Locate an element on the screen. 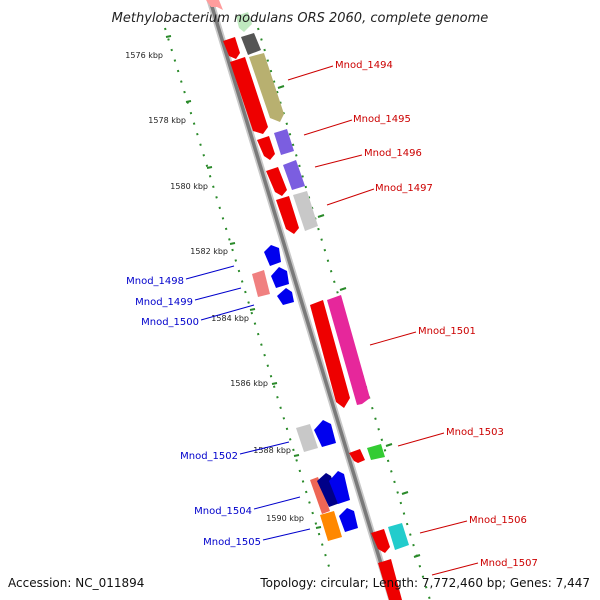 The width and height of the screenshot is (600, 600). gene-label-mnod-1495: Mnod_1495 is located at coordinates (382, 119).